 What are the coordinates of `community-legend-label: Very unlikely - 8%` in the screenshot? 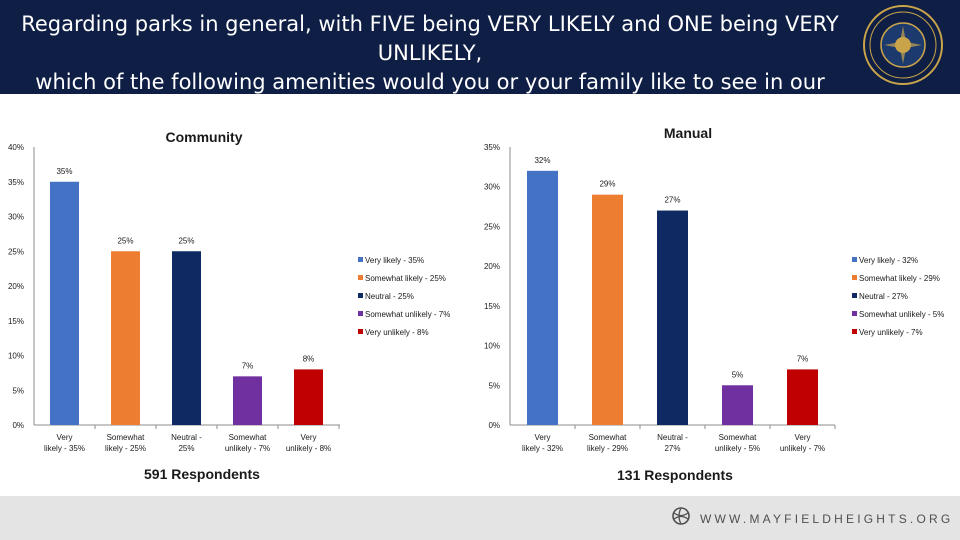 It's located at (397, 332).